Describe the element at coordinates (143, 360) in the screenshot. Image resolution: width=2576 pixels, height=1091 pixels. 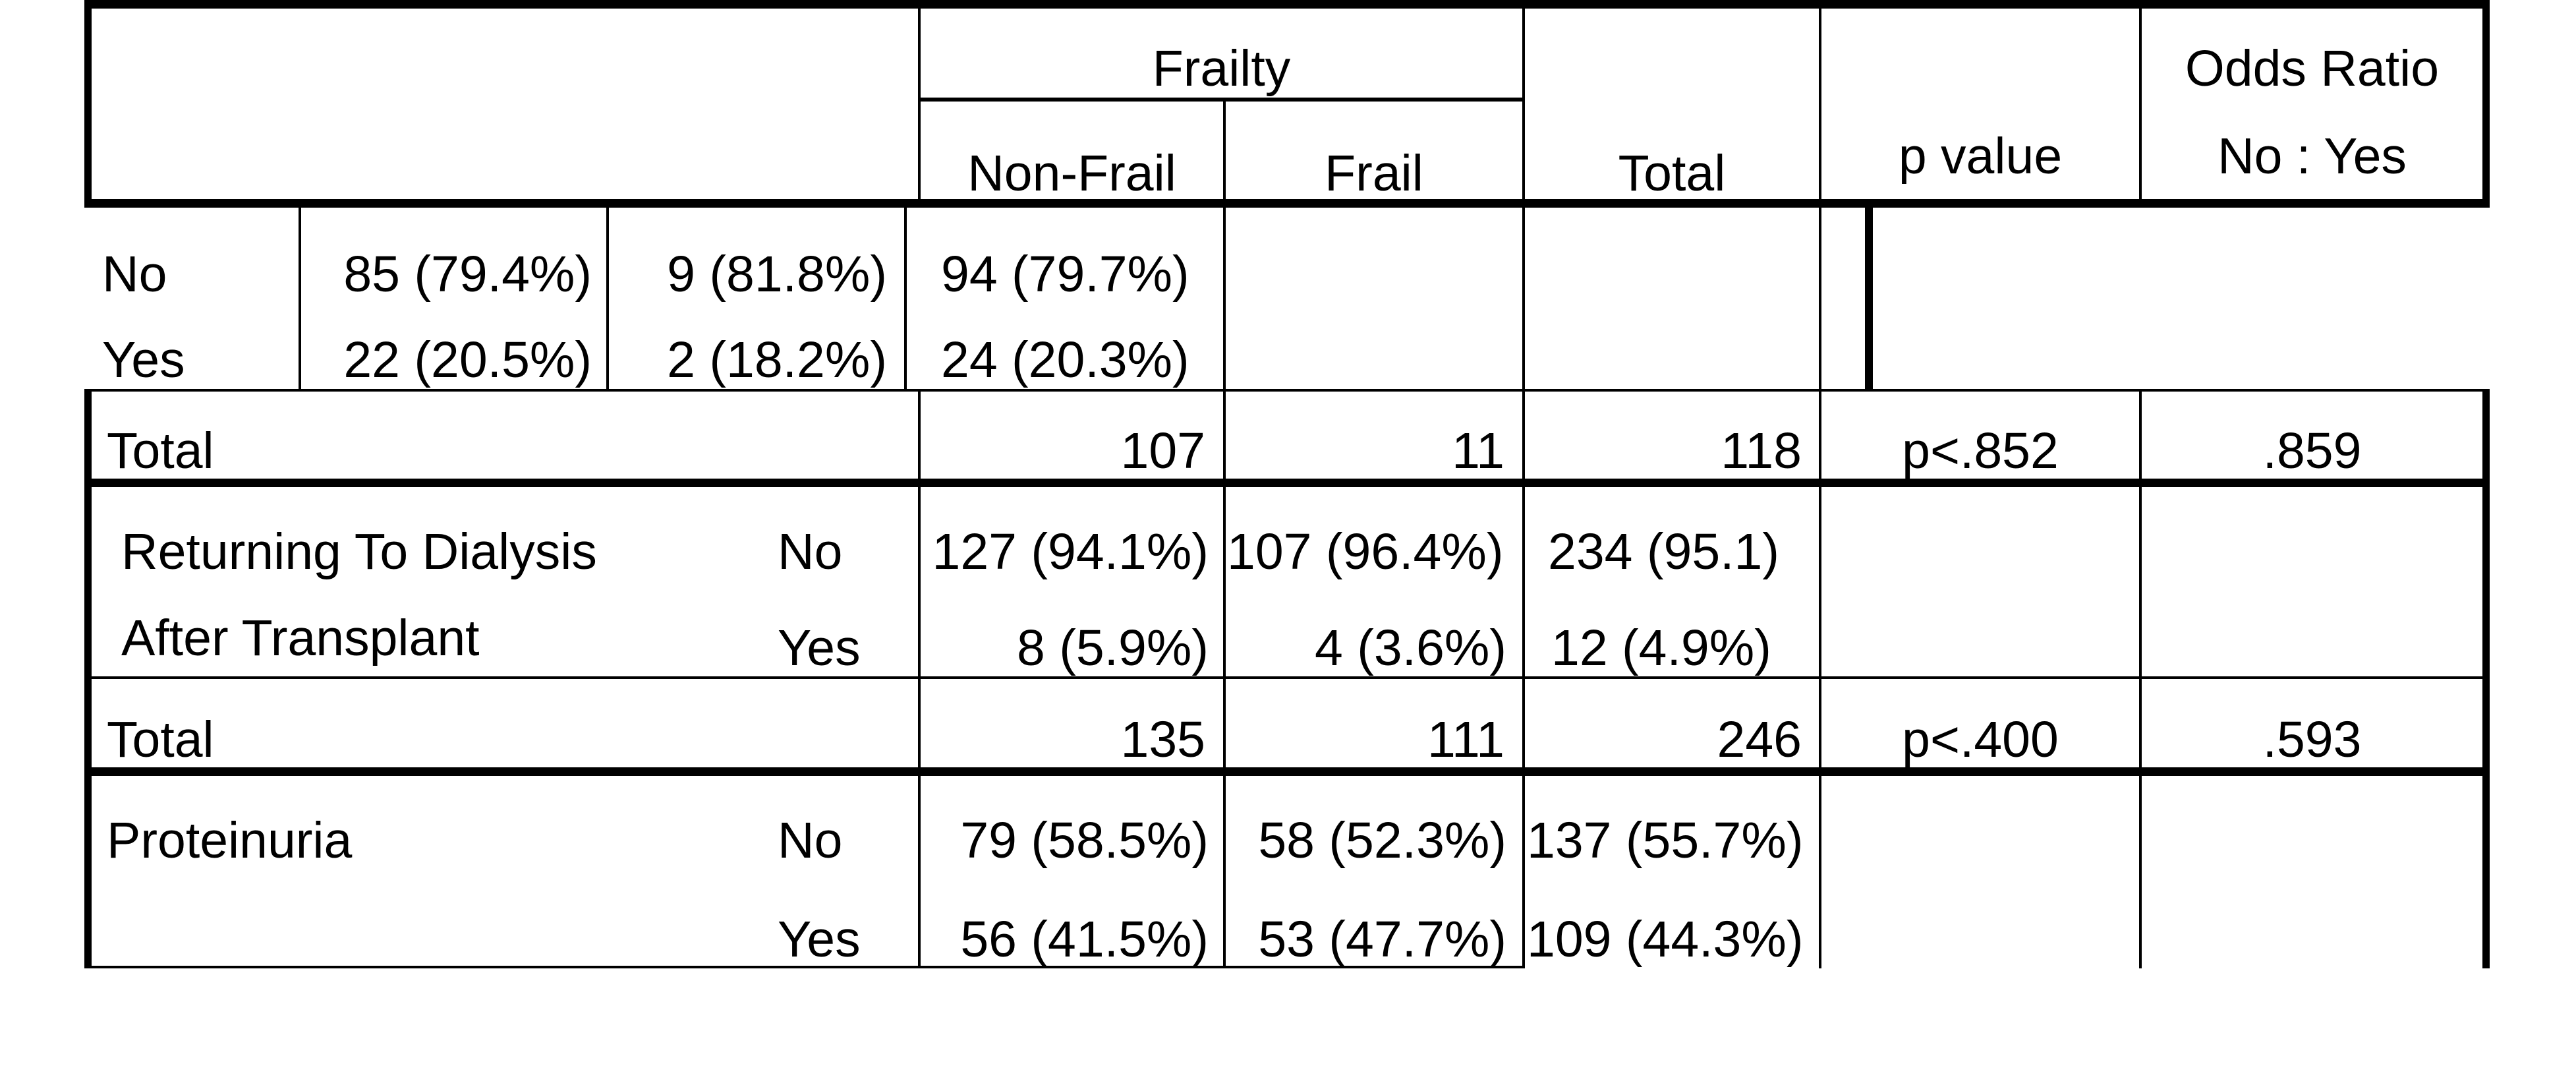
I see `s1-yes-label: Yes` at that location.